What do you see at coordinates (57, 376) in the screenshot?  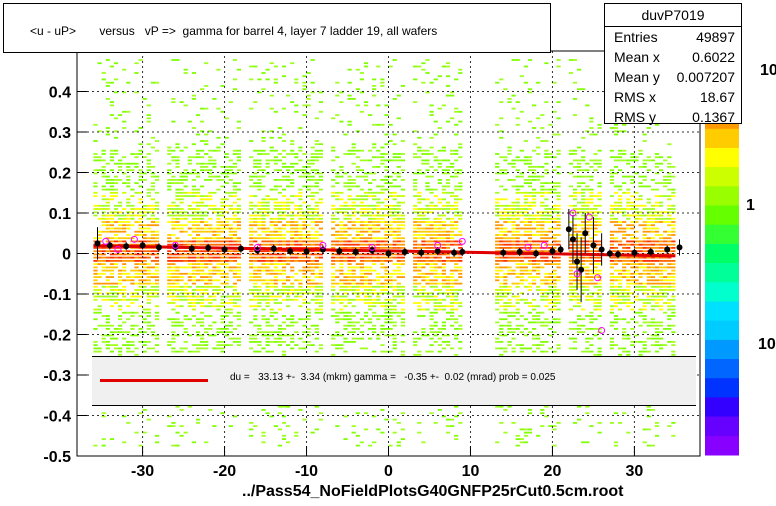 I see `y-tick-label: -0.3` at bounding box center [57, 376].